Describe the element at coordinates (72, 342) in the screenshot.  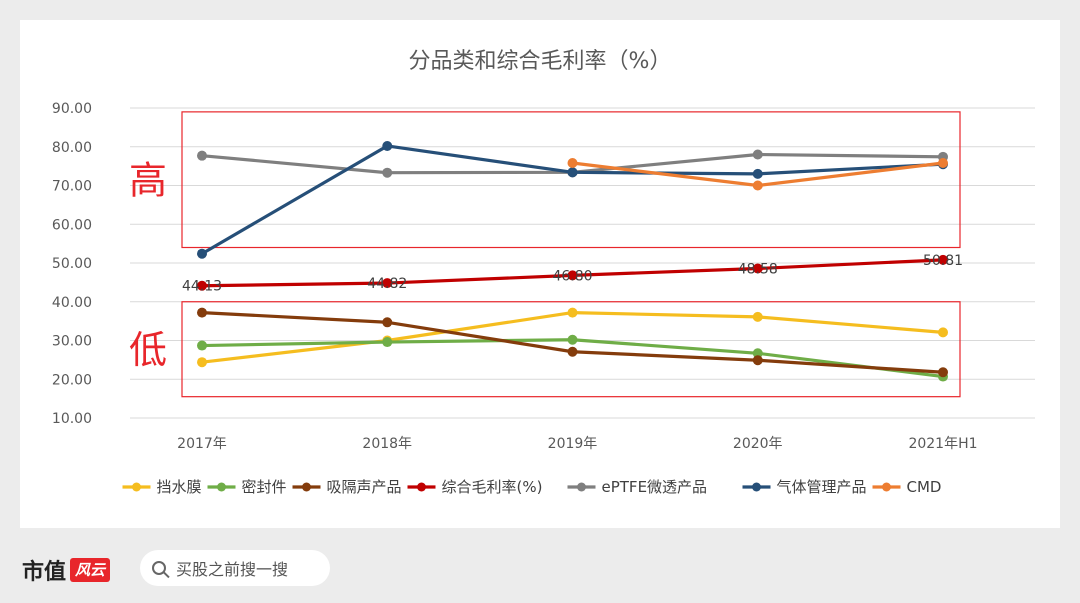
I see `y-tick-label: 30.00` at that location.